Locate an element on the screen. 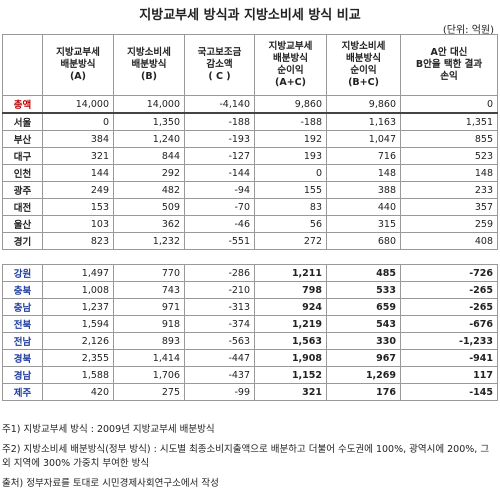 This screenshot has height=497, width=500. cell: 0 is located at coordinates (449, 104).